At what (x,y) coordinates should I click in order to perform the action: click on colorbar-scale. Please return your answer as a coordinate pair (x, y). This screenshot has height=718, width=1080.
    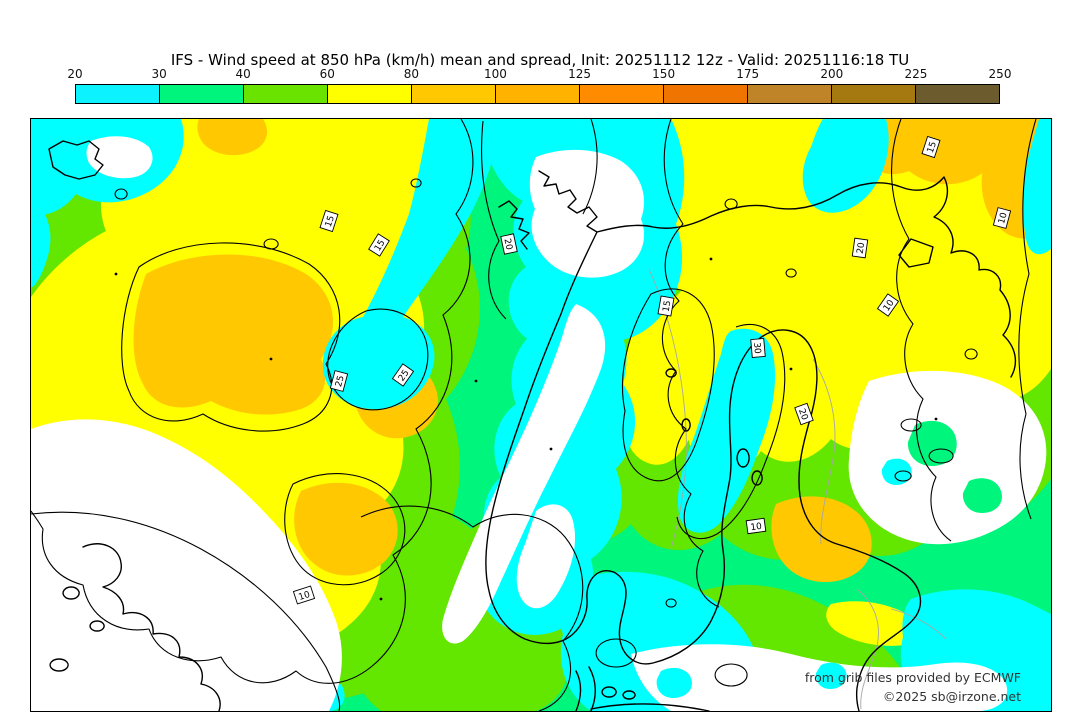
    Looking at the image, I should click on (537, 94).